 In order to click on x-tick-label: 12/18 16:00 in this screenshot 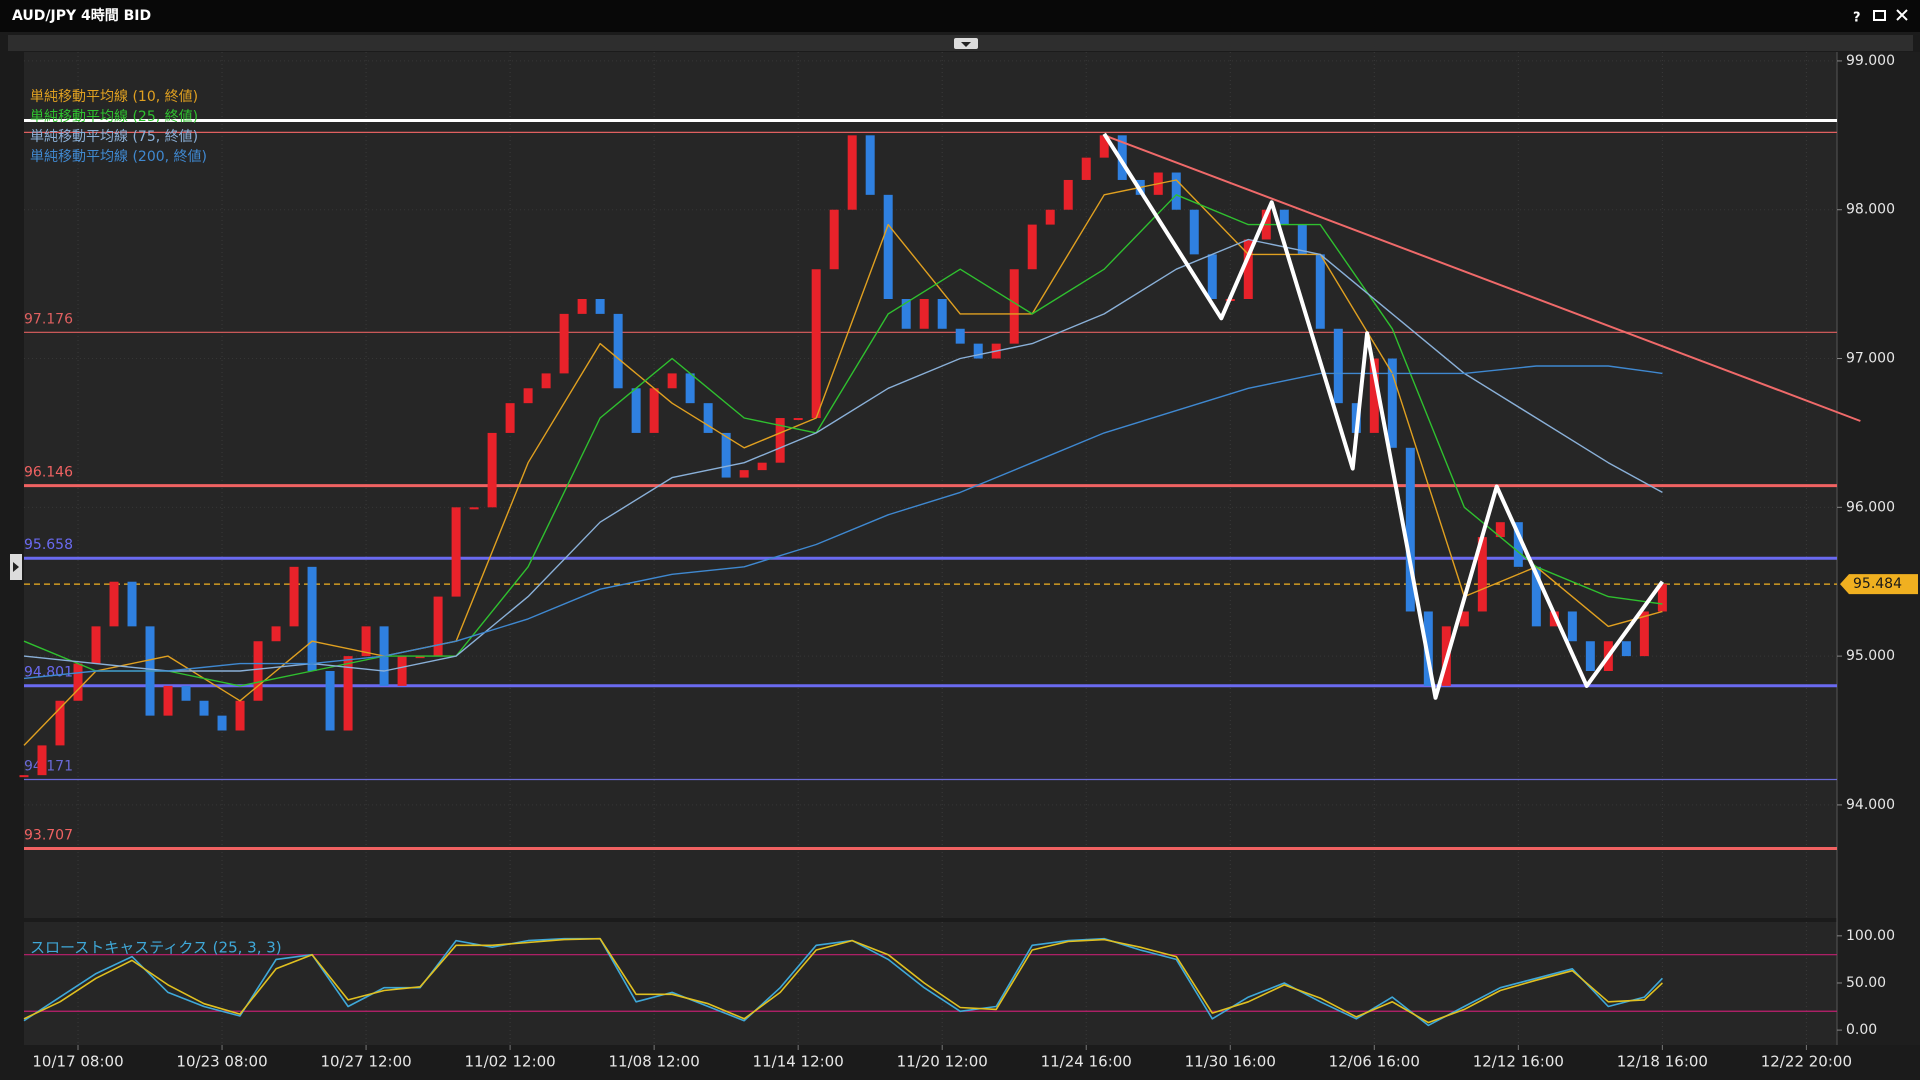, I will do `click(1662, 1062)`.